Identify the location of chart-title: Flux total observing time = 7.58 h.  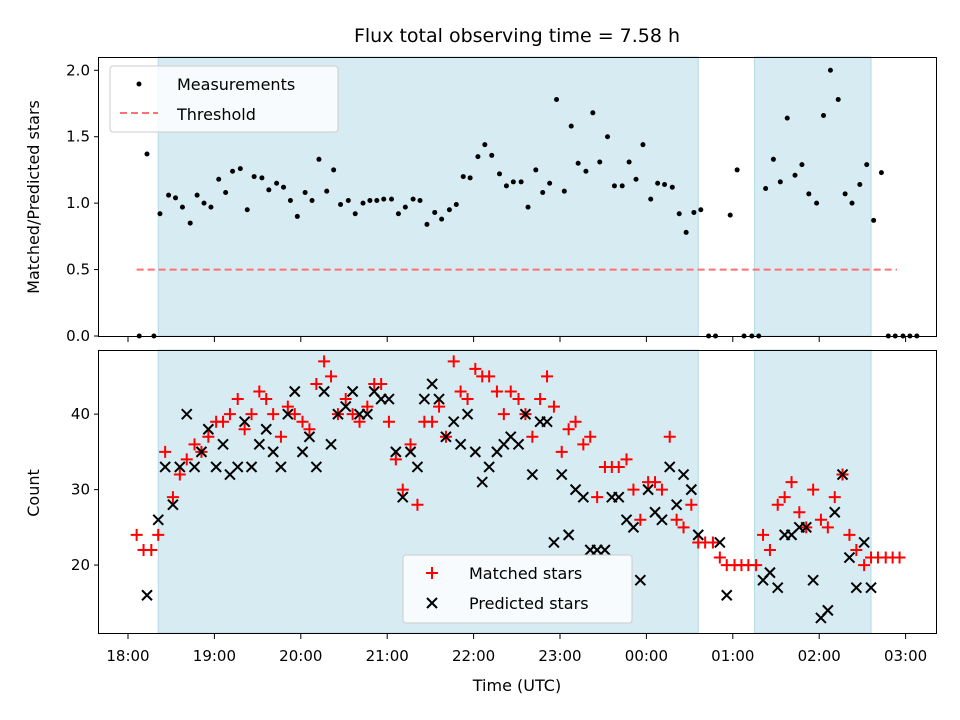
(517, 36).